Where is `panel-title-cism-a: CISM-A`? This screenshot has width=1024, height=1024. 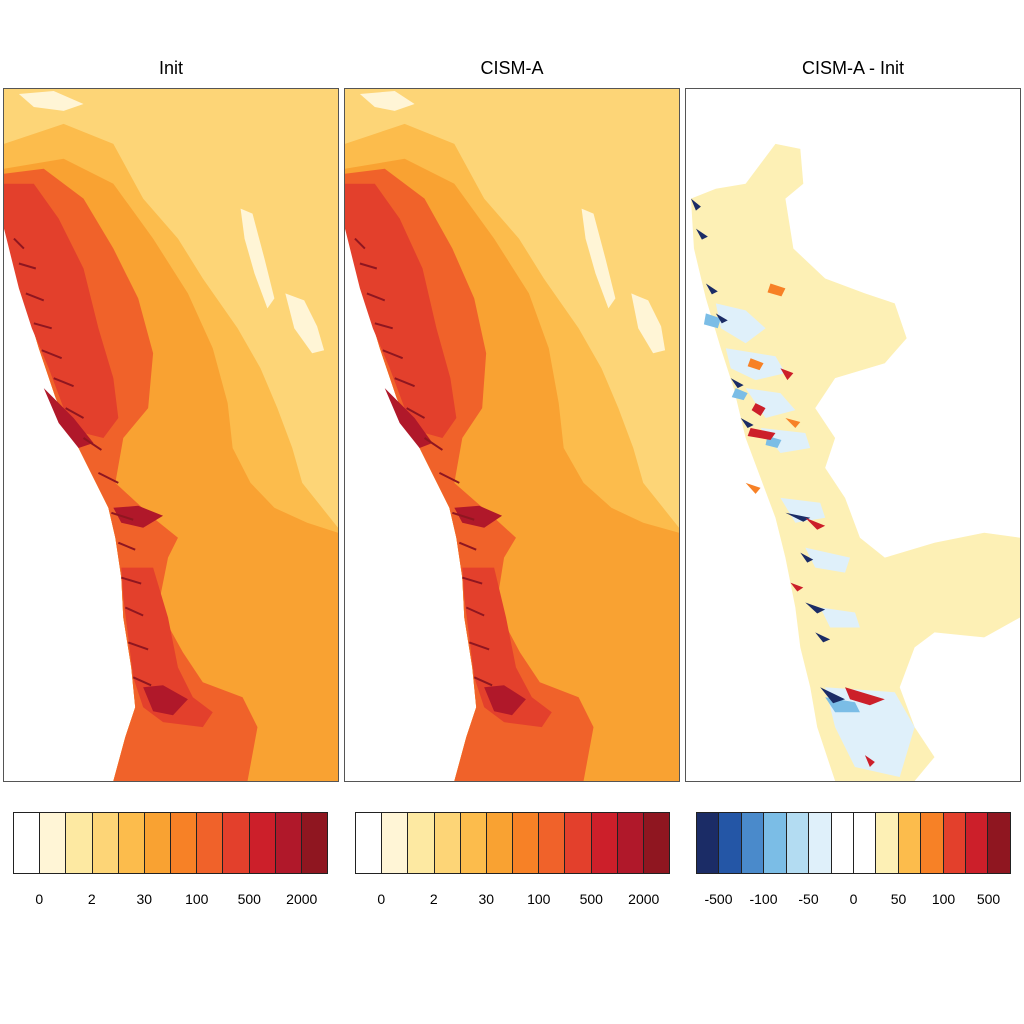
panel-title-cism-a: CISM-A is located at coordinates (512, 68).